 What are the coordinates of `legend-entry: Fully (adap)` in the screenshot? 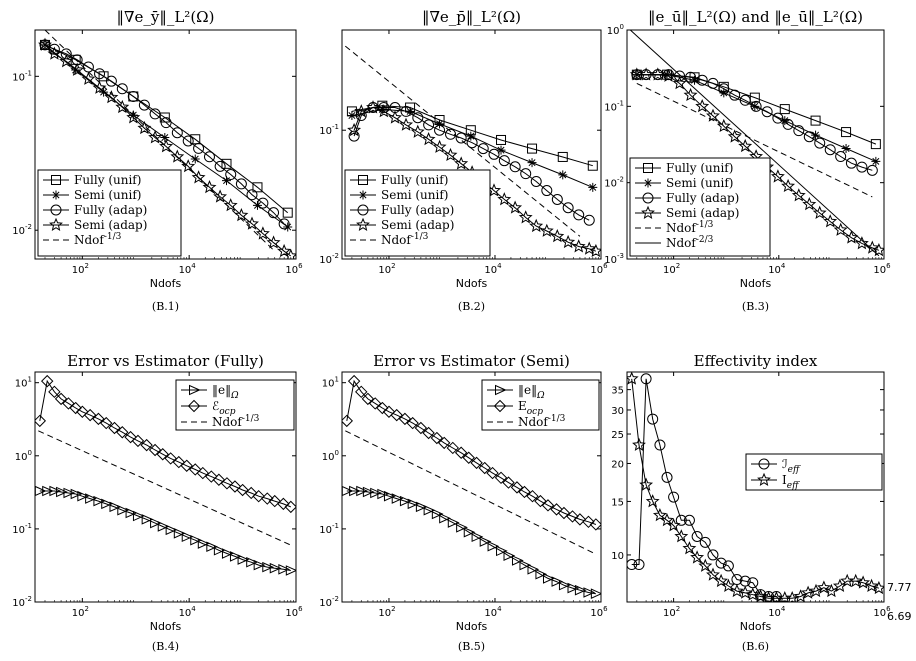 It's located at (417, 210).